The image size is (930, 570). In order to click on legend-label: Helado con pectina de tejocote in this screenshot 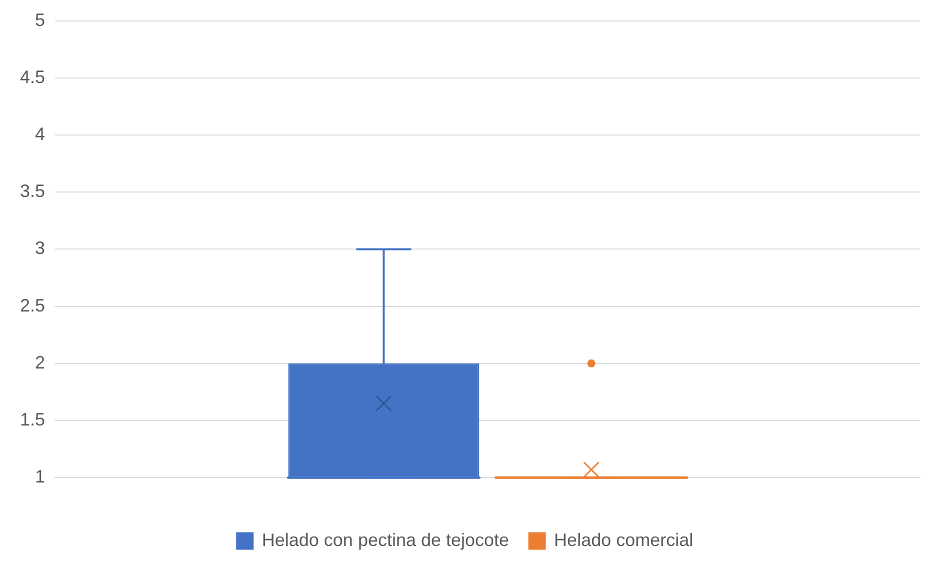, I will do `click(386, 540)`.